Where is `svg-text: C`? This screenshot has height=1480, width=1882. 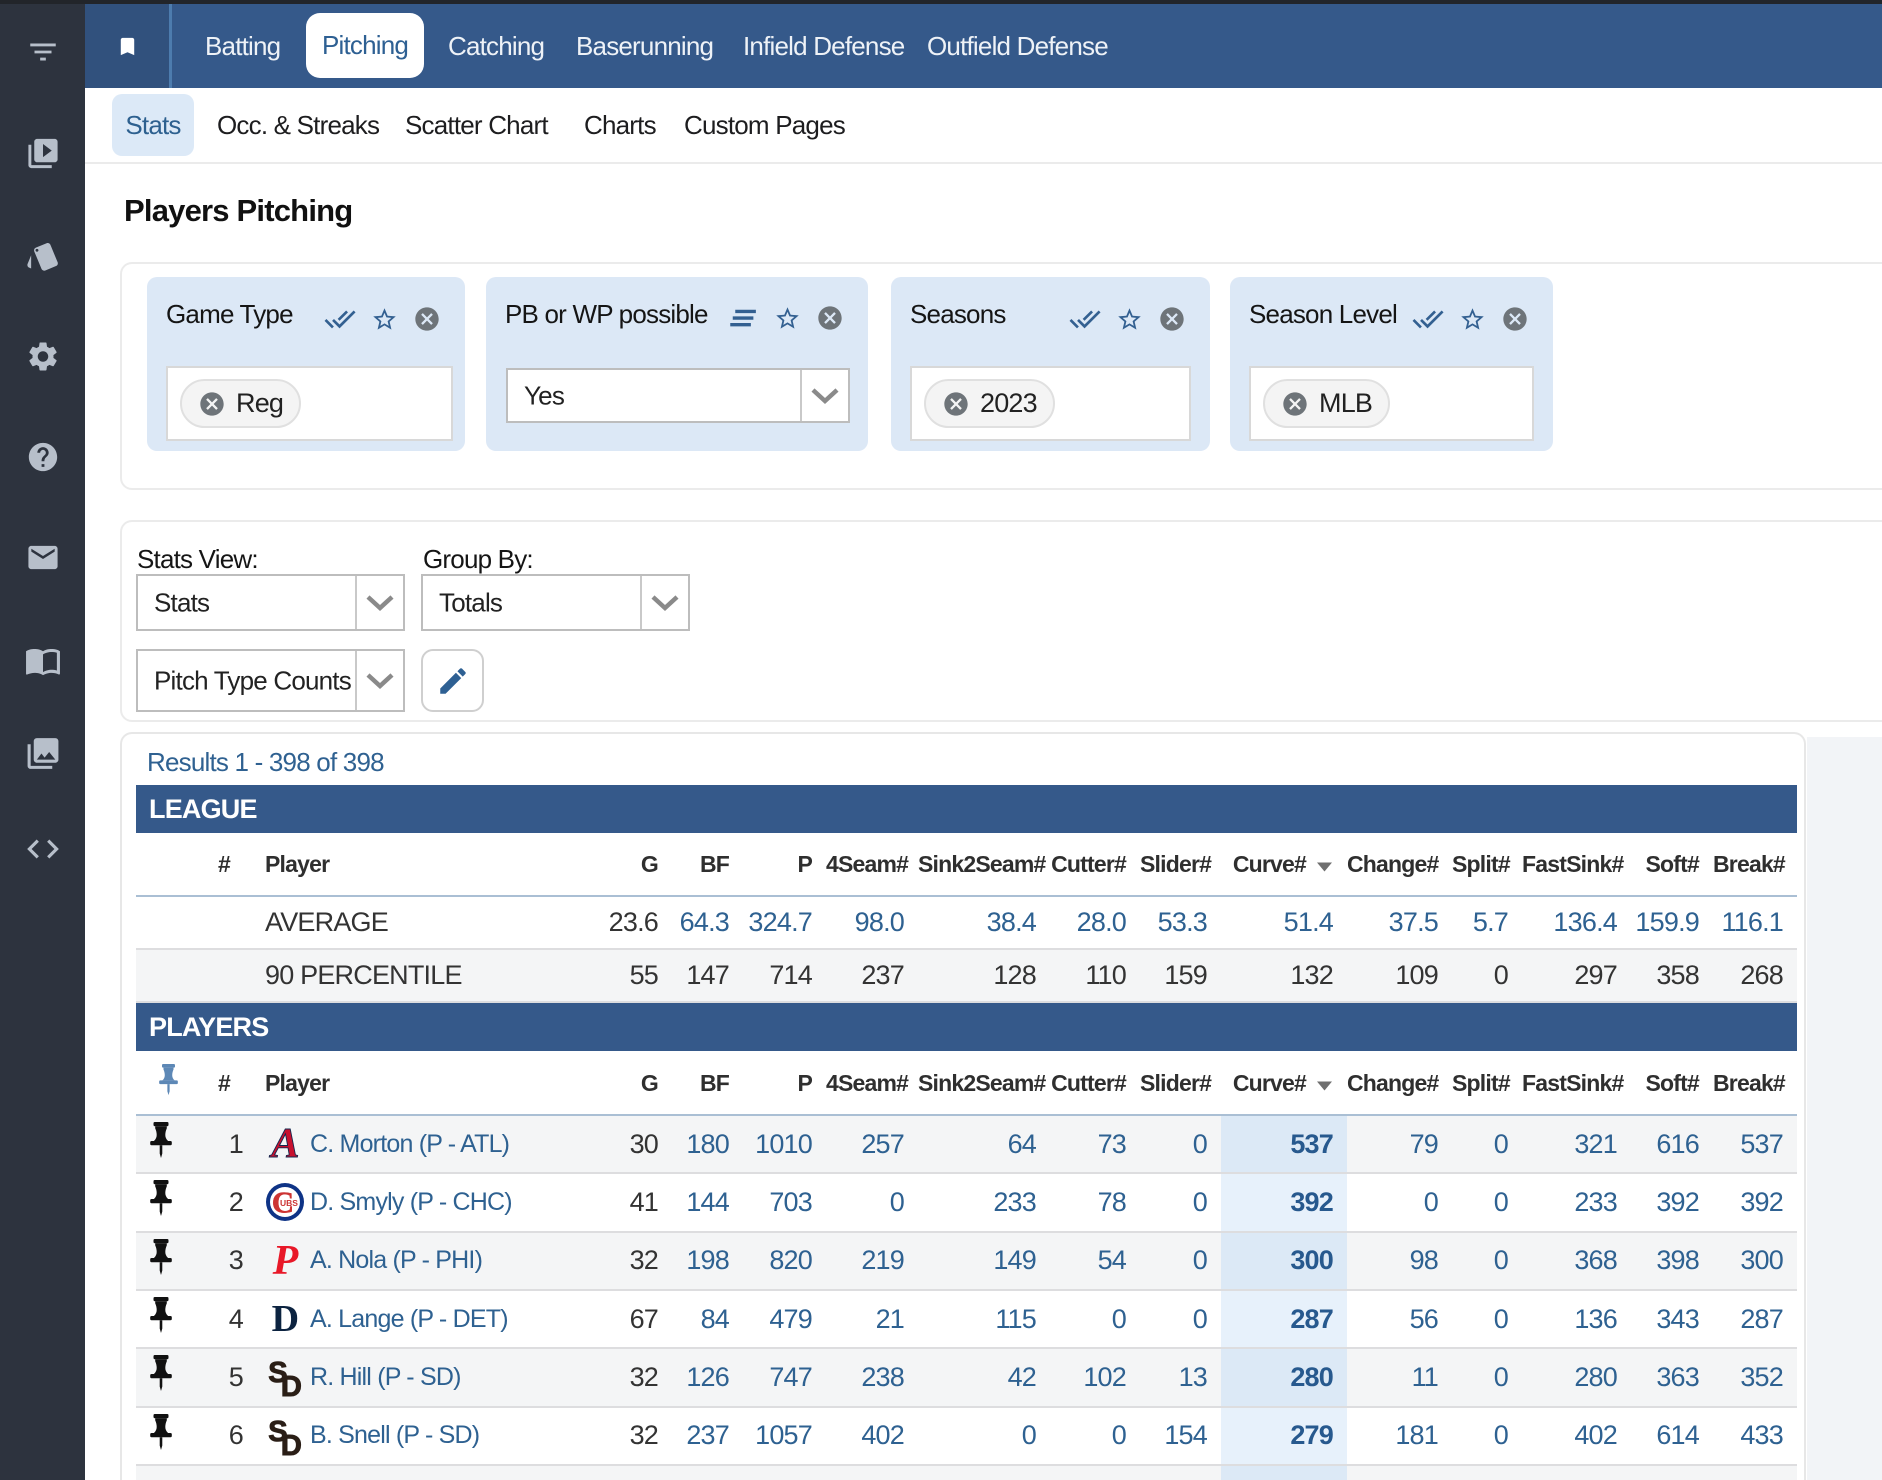 svg-text: C is located at coordinates (283, 1202).